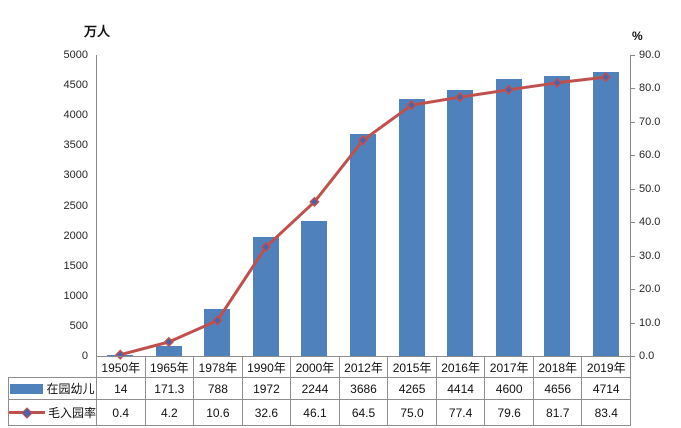 This screenshot has height=428, width=681. What do you see at coordinates (509, 367) in the screenshot?
I see `year-cell: 2017年` at bounding box center [509, 367].